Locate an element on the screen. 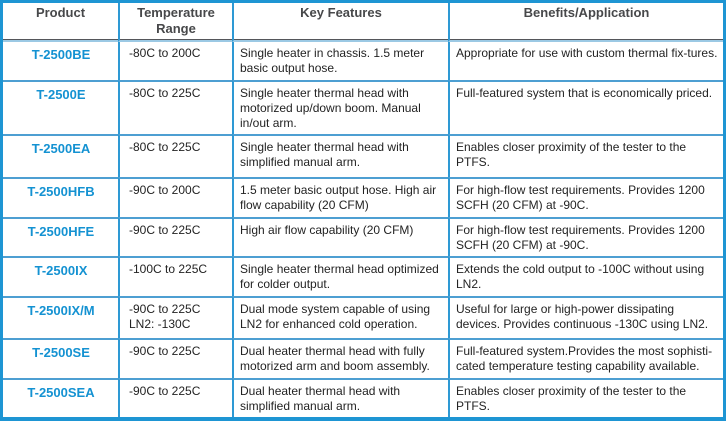 The image size is (726, 421). product-name-cell: T-2500SEA is located at coordinates (60, 397).